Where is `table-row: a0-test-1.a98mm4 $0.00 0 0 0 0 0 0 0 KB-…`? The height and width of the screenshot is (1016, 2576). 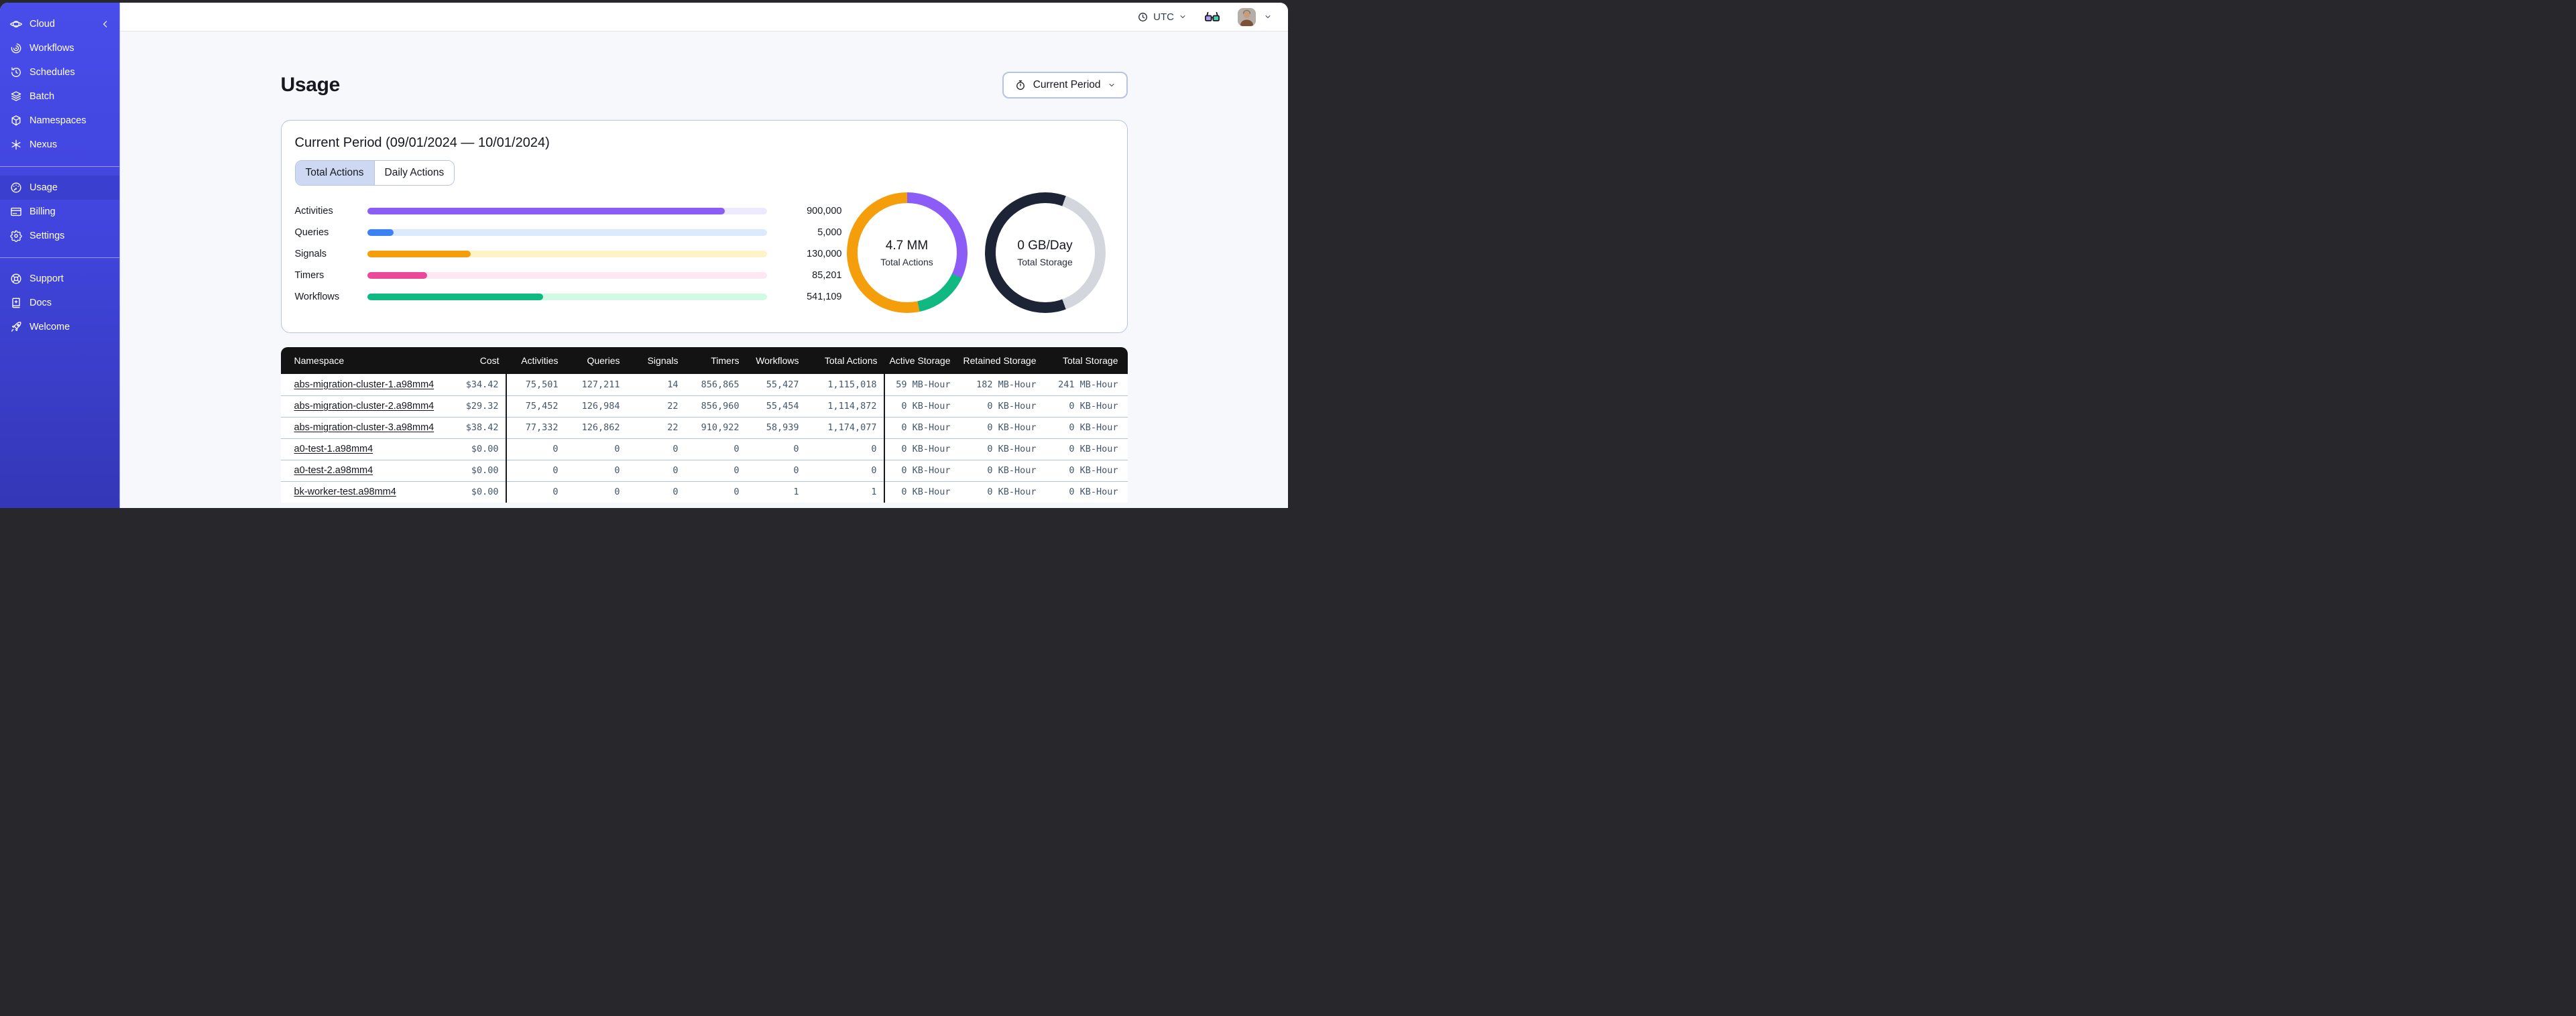
table-row: a0-test-1.a98mm4 $0.00 0 0 0 0 0 0 0 KB-… is located at coordinates (704, 449).